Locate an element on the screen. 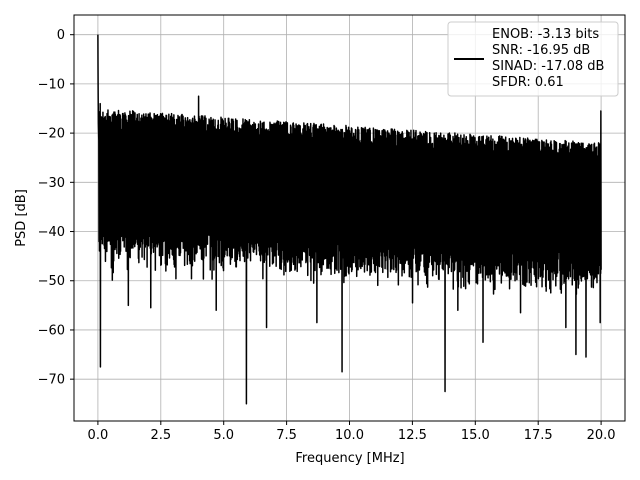 The image size is (640, 480). y-tick-label: −60 is located at coordinates (51, 330).